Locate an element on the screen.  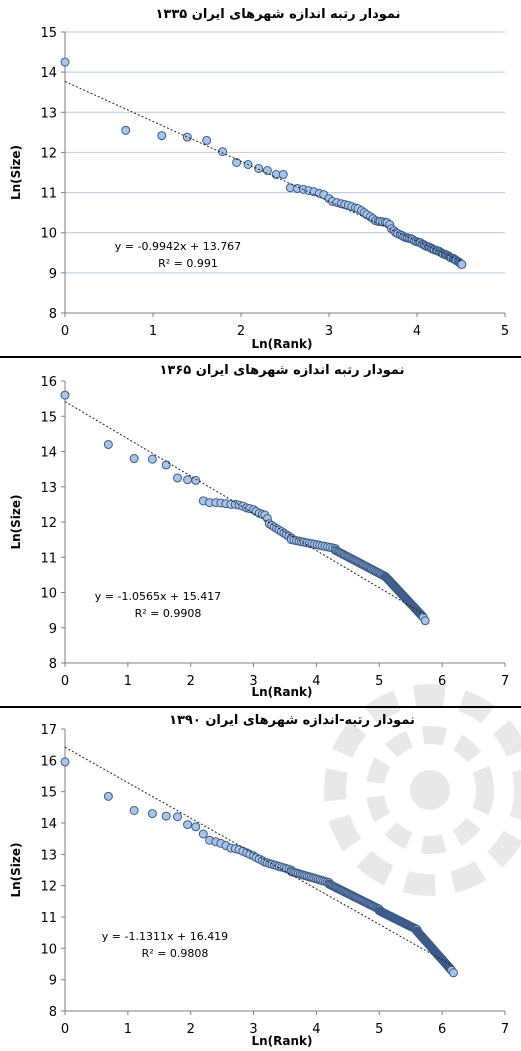
y-tick-label: 17 is located at coordinates (48, 730).